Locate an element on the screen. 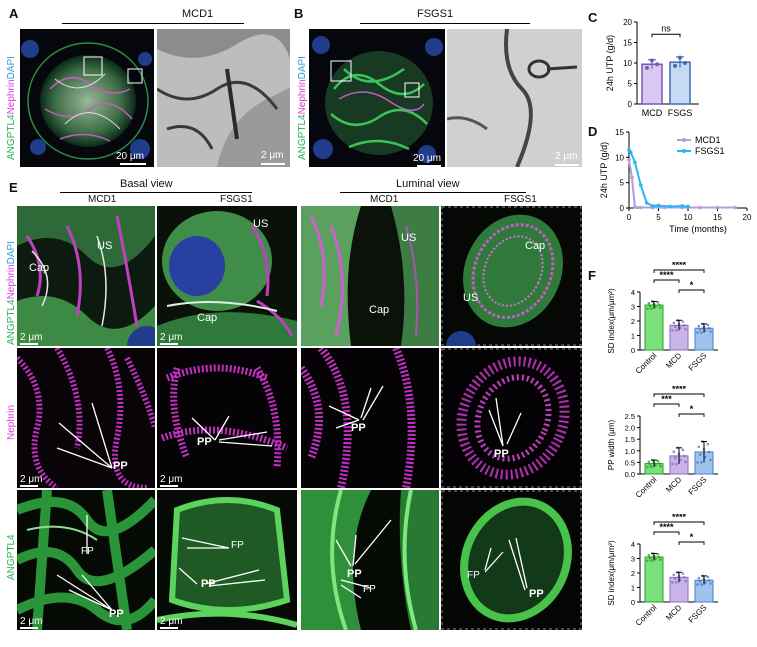  e-r1-c2-us-label: US is located at coordinates (261, 224).